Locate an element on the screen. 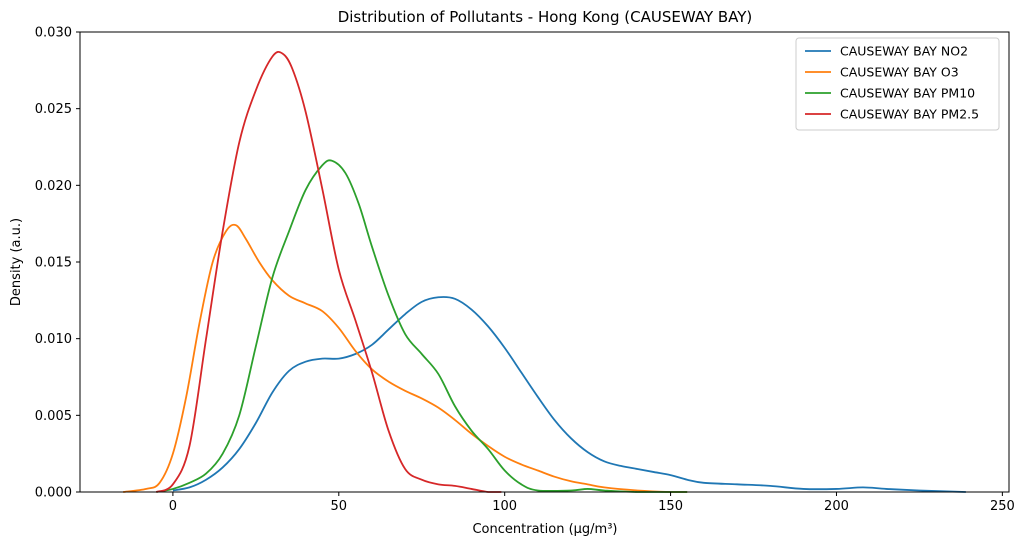 The image size is (1026, 545). x-axis-label: Concentration (µg/m³) is located at coordinates (544, 529).